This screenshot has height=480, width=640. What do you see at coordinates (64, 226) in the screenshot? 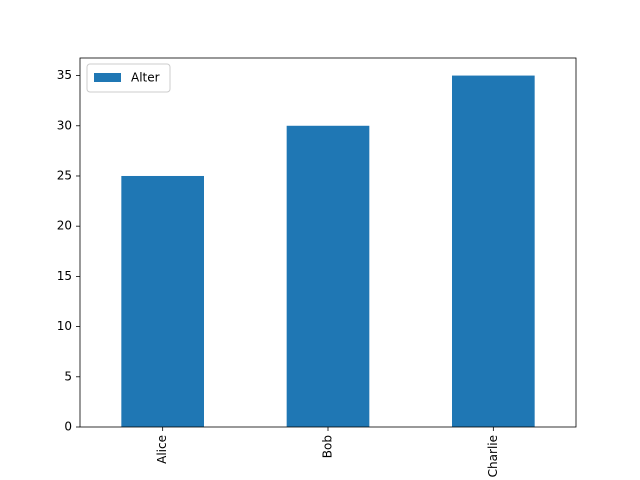
I see `y-tick-label: 20` at bounding box center [64, 226].